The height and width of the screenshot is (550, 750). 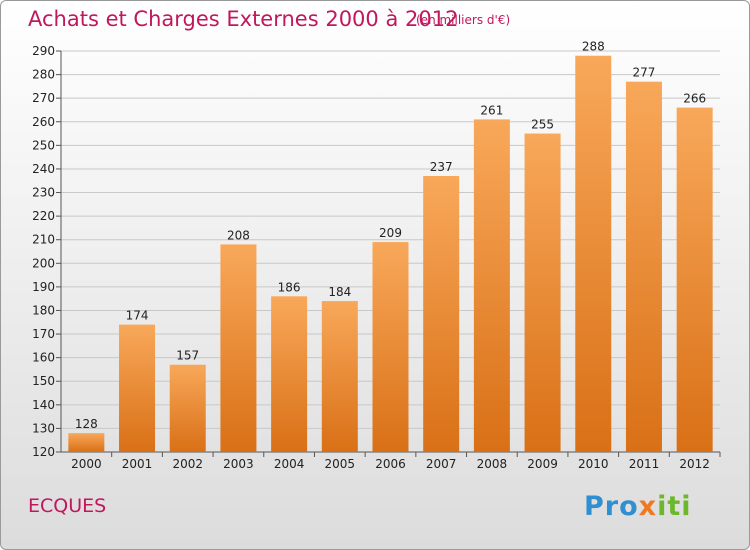 What do you see at coordinates (43, 145) in the screenshot?
I see `y-tick-label: 250` at bounding box center [43, 145].